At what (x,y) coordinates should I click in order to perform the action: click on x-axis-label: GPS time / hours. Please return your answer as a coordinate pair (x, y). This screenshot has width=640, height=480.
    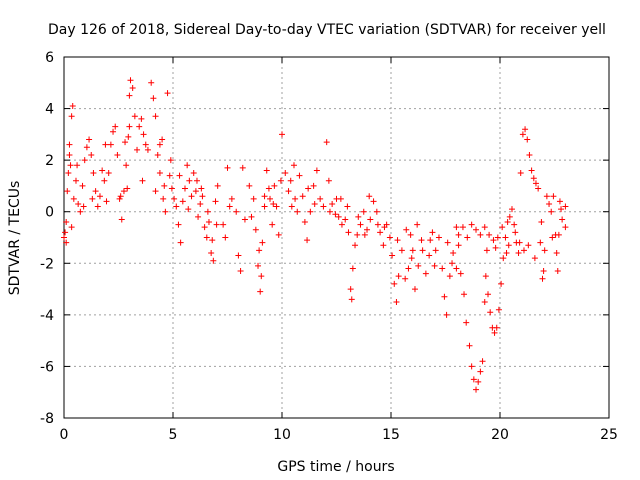
    Looking at the image, I should click on (335, 467).